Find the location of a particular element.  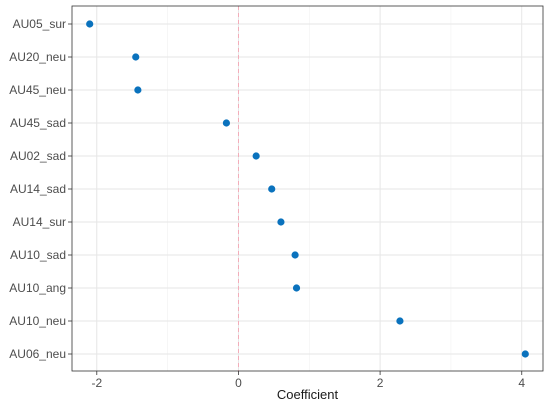

y-tick-label: AU06_neu is located at coordinates (37, 354).